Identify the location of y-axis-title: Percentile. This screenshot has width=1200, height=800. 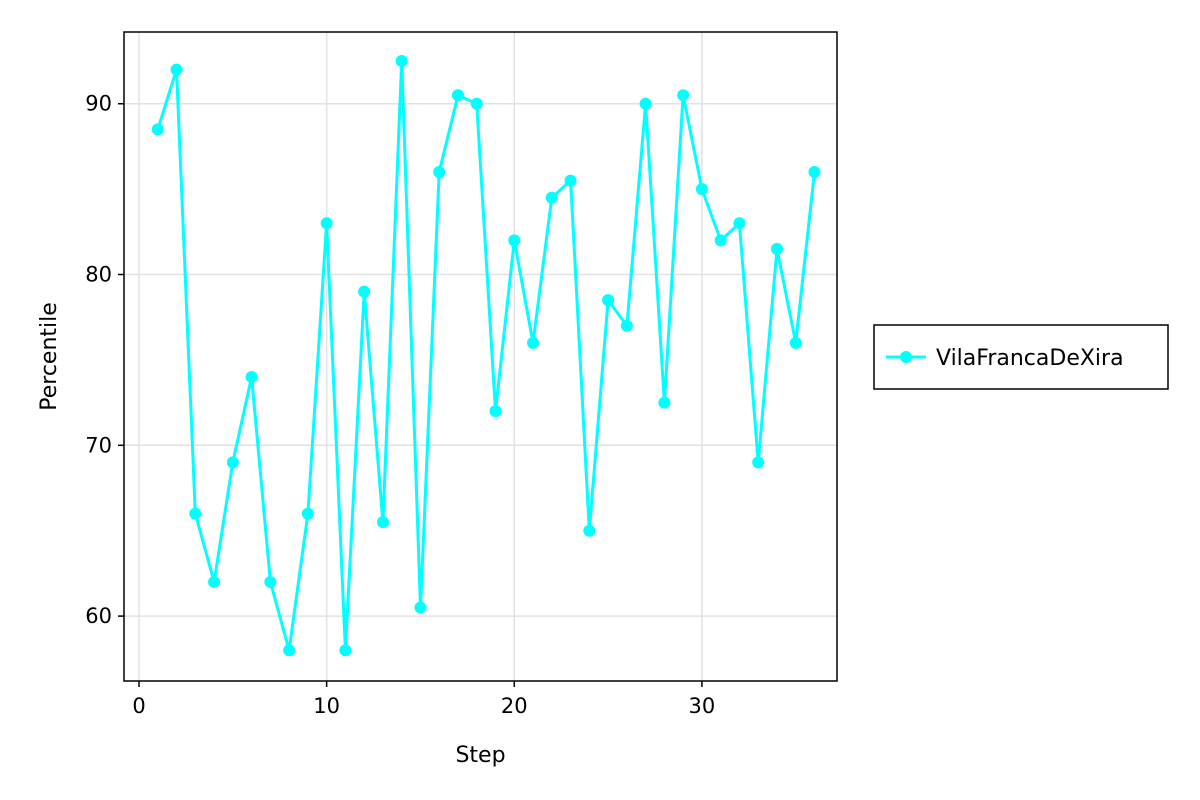
(49, 356).